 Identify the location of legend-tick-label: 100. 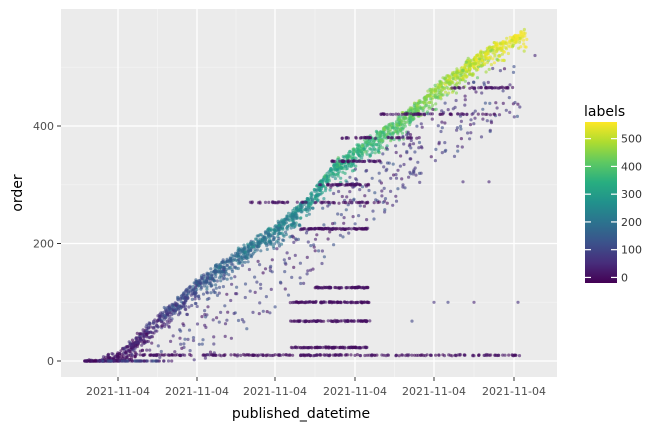
(631, 250).